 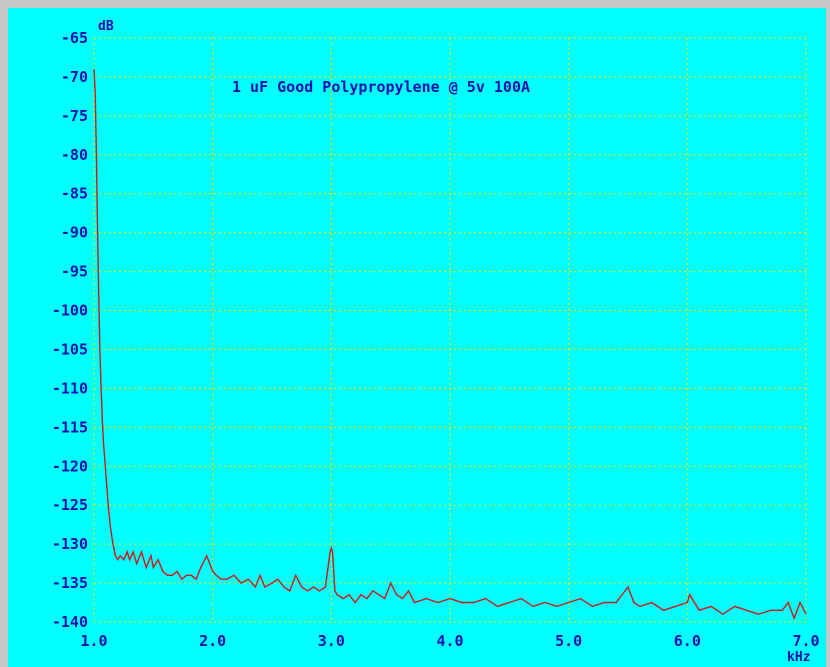 I want to click on y-tick-label: -135, so click(x=70, y=583).